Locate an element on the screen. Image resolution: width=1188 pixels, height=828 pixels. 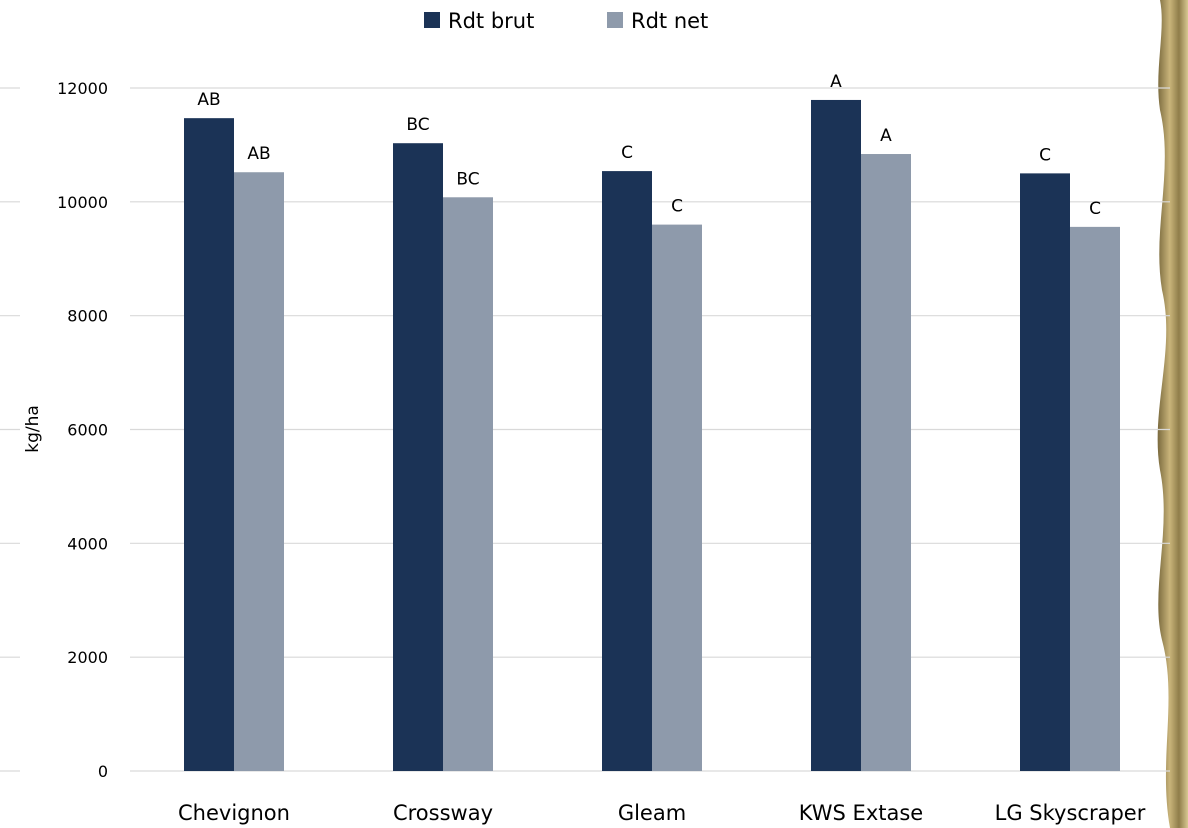
data-labels: AB AB BC BC C C A A C C is located at coordinates (649, 145).